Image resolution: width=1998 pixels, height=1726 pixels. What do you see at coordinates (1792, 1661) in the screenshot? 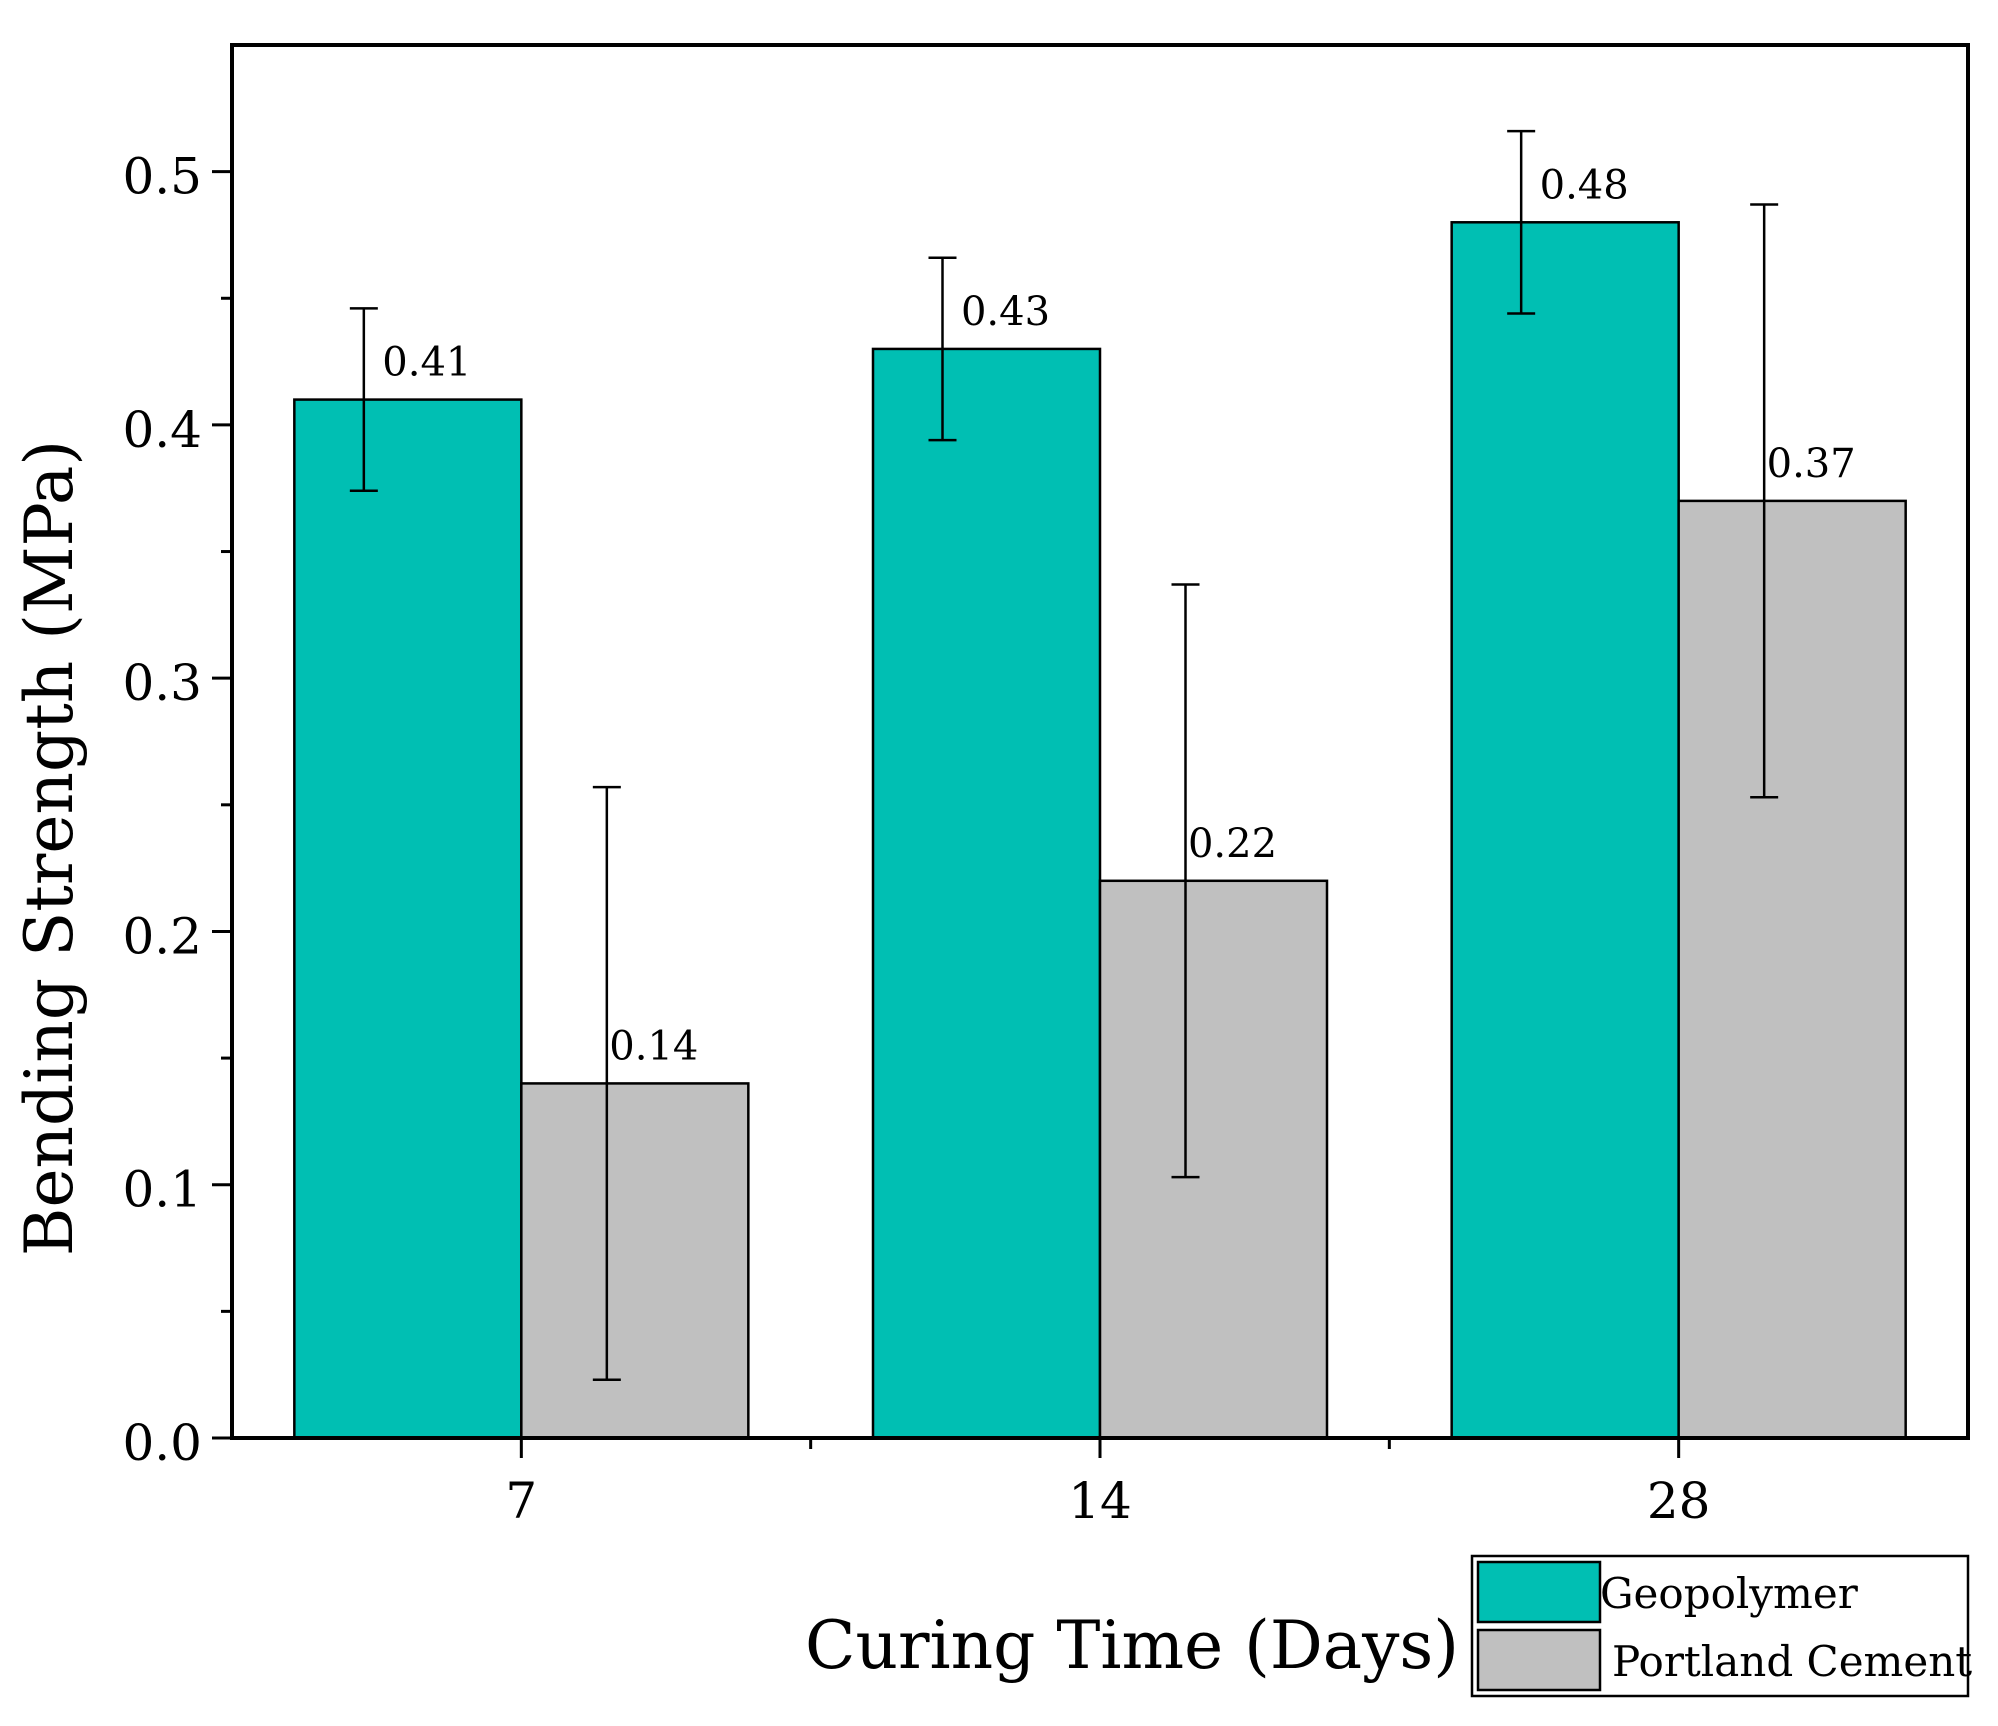
I see `legend-label-portland-cement: Portland Cement` at bounding box center [1792, 1661].